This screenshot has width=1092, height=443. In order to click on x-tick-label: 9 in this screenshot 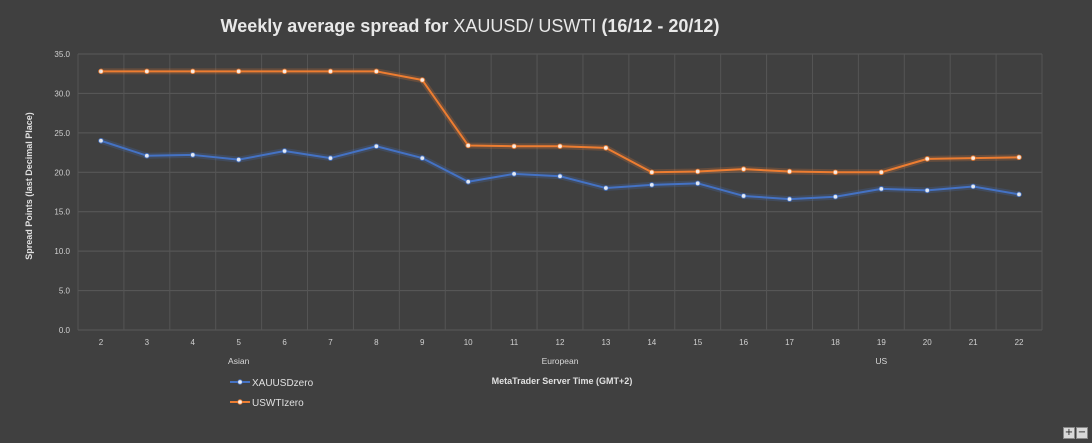, I will do `click(422, 342)`.